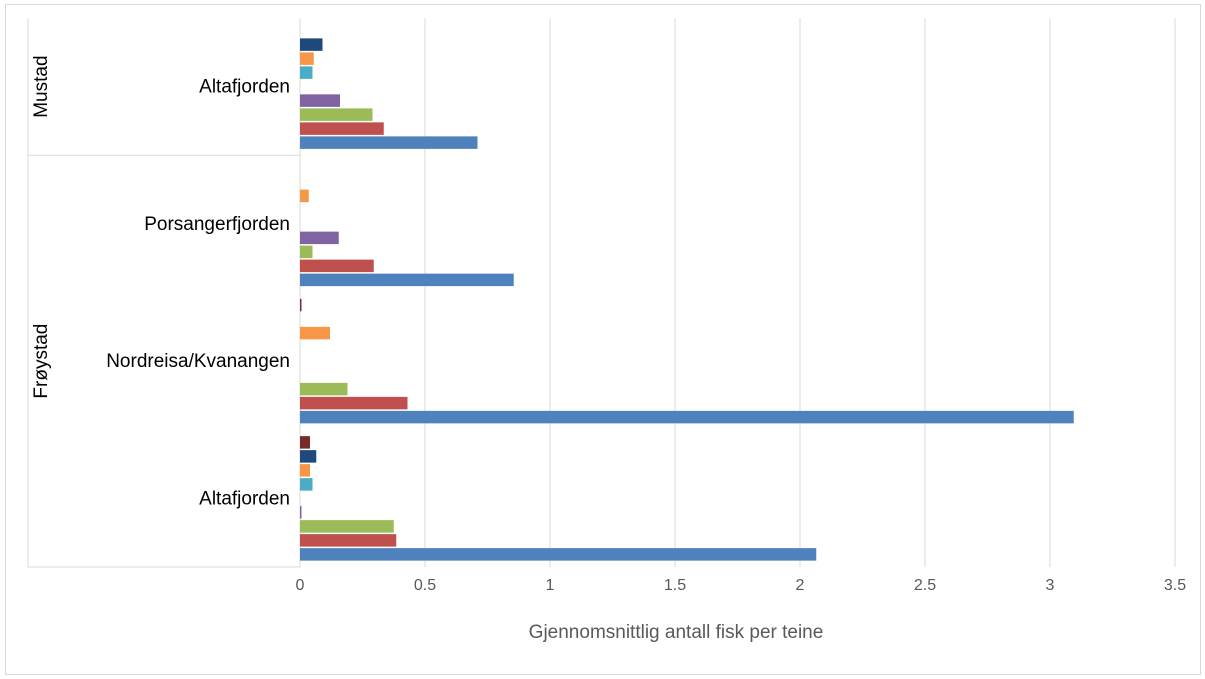 This screenshot has width=1205, height=679. I want to click on x-axis-title: Gjennomsnittlig antall fisk per teine, so click(676, 632).